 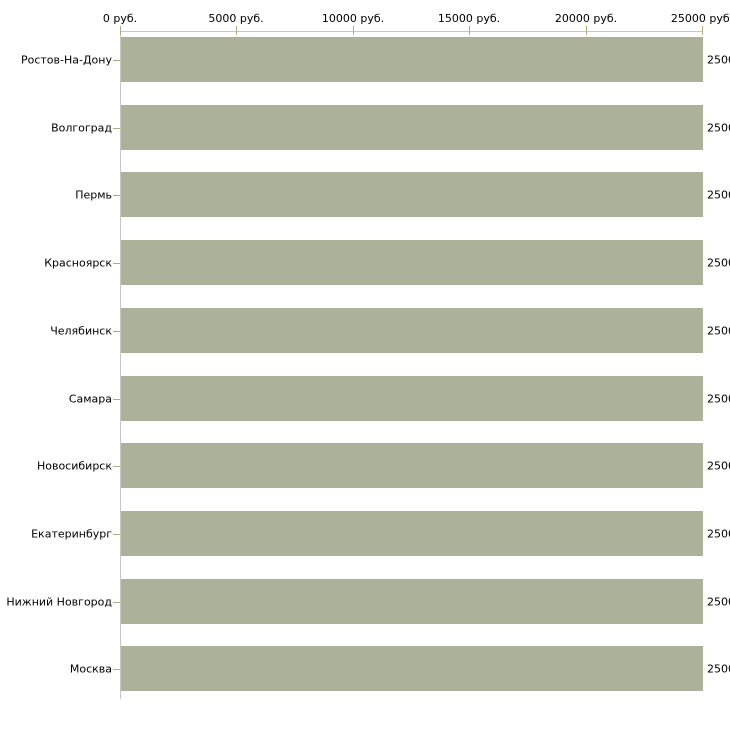 What do you see at coordinates (586, 18) in the screenshot?
I see `x-axis-tick-label: 20000 руб.` at bounding box center [586, 18].